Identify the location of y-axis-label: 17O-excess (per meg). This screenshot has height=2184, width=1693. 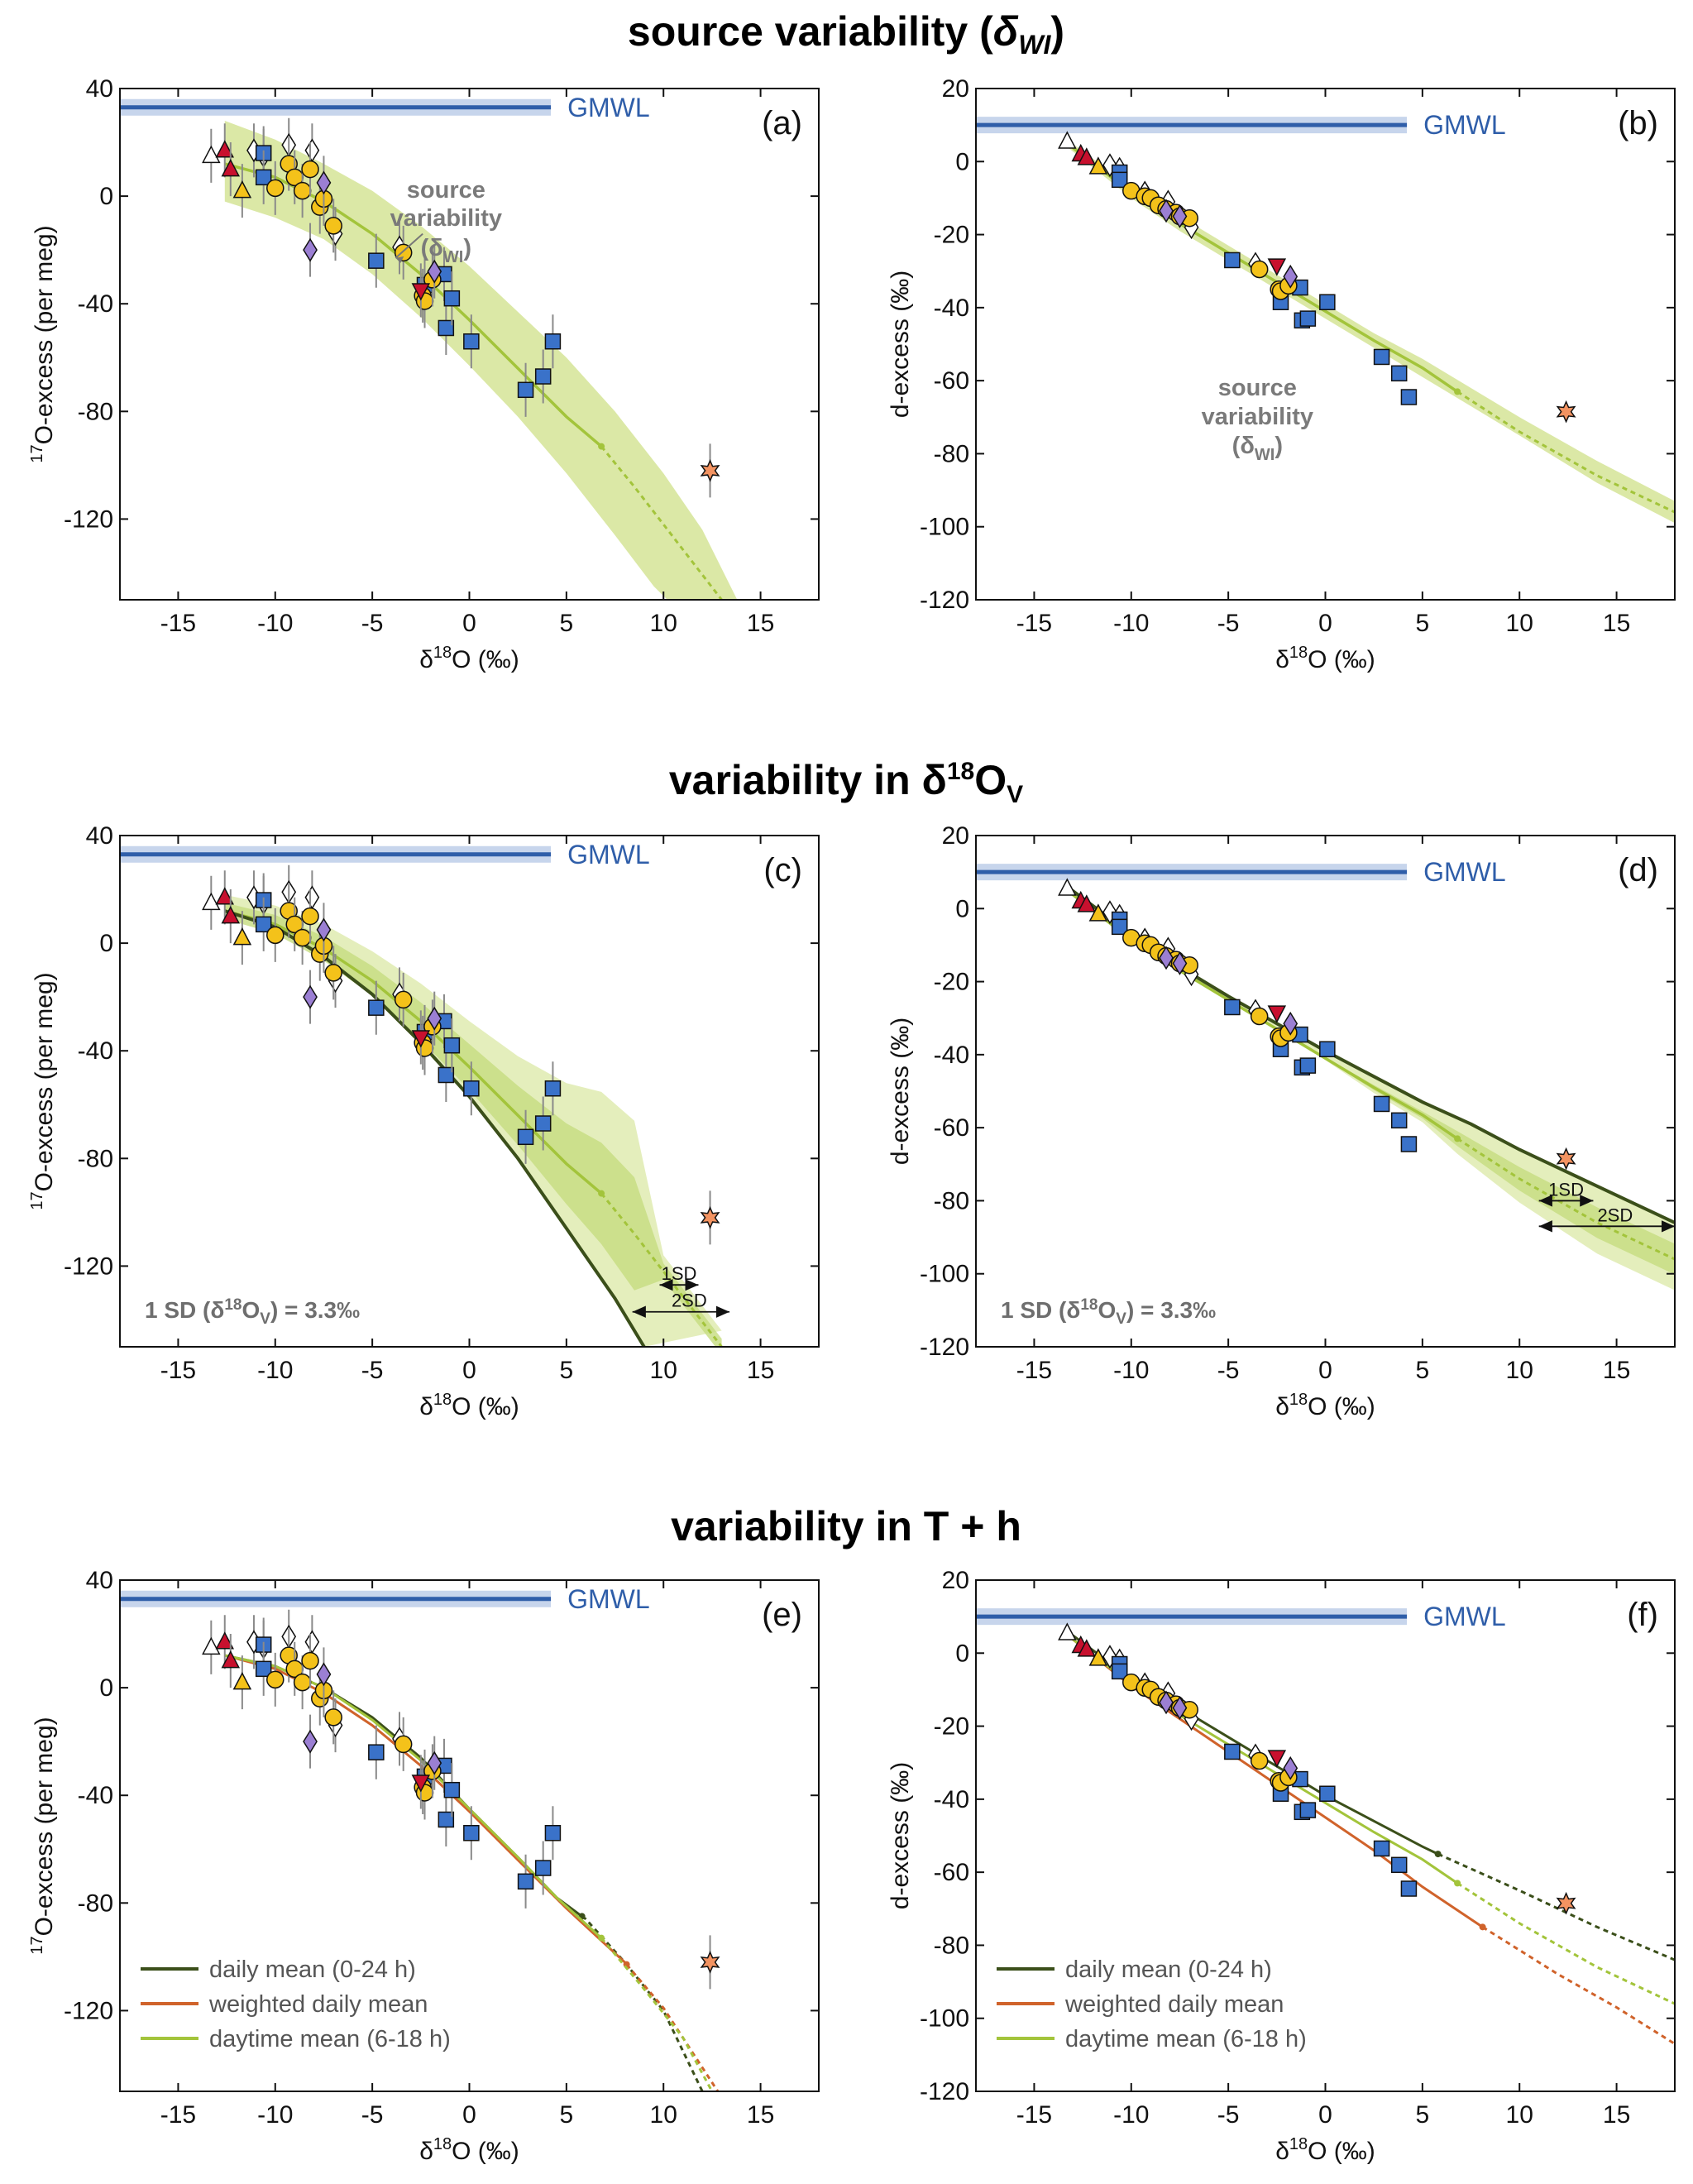
(43, 1835).